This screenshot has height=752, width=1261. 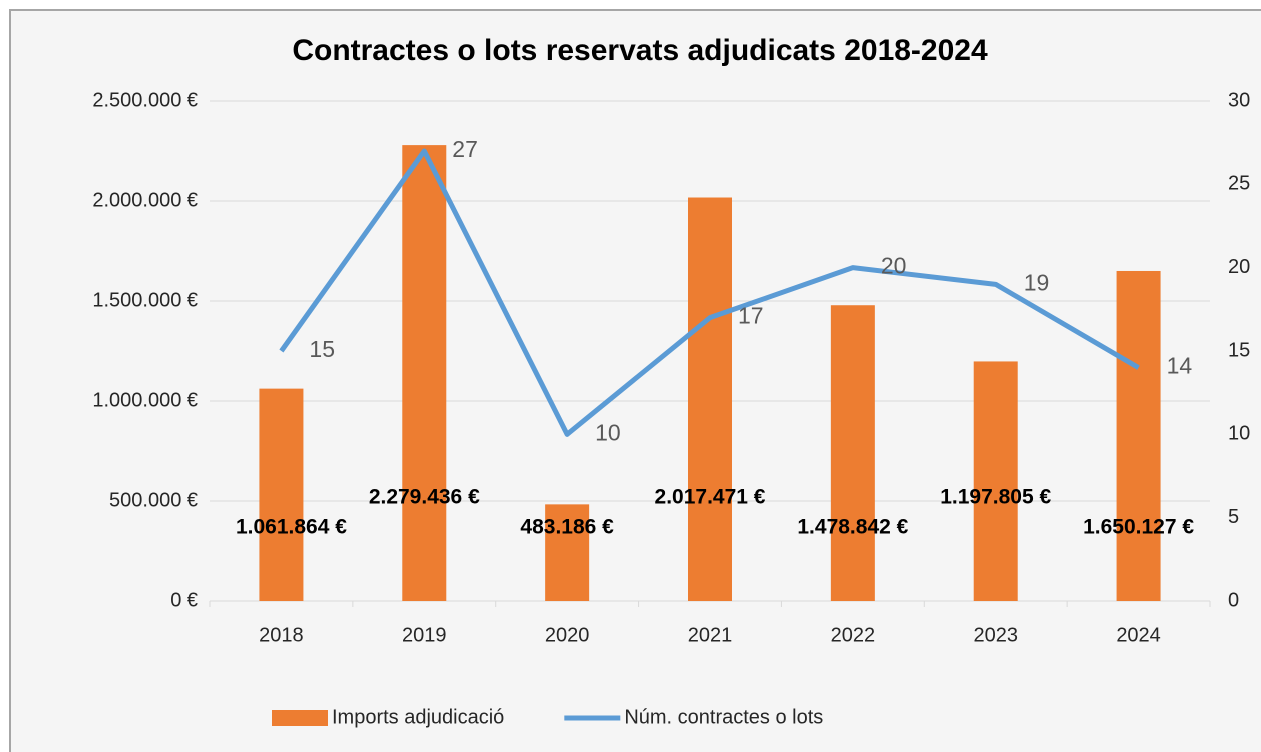 I want to click on y2-tick-label: 15, so click(x=1239, y=350).